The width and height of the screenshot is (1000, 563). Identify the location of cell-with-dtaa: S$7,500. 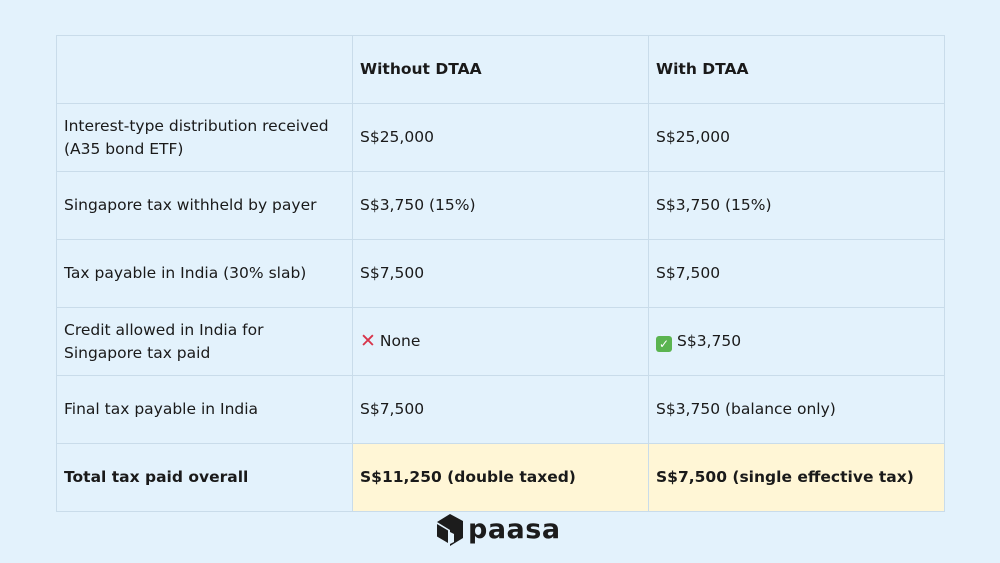
(796, 273).